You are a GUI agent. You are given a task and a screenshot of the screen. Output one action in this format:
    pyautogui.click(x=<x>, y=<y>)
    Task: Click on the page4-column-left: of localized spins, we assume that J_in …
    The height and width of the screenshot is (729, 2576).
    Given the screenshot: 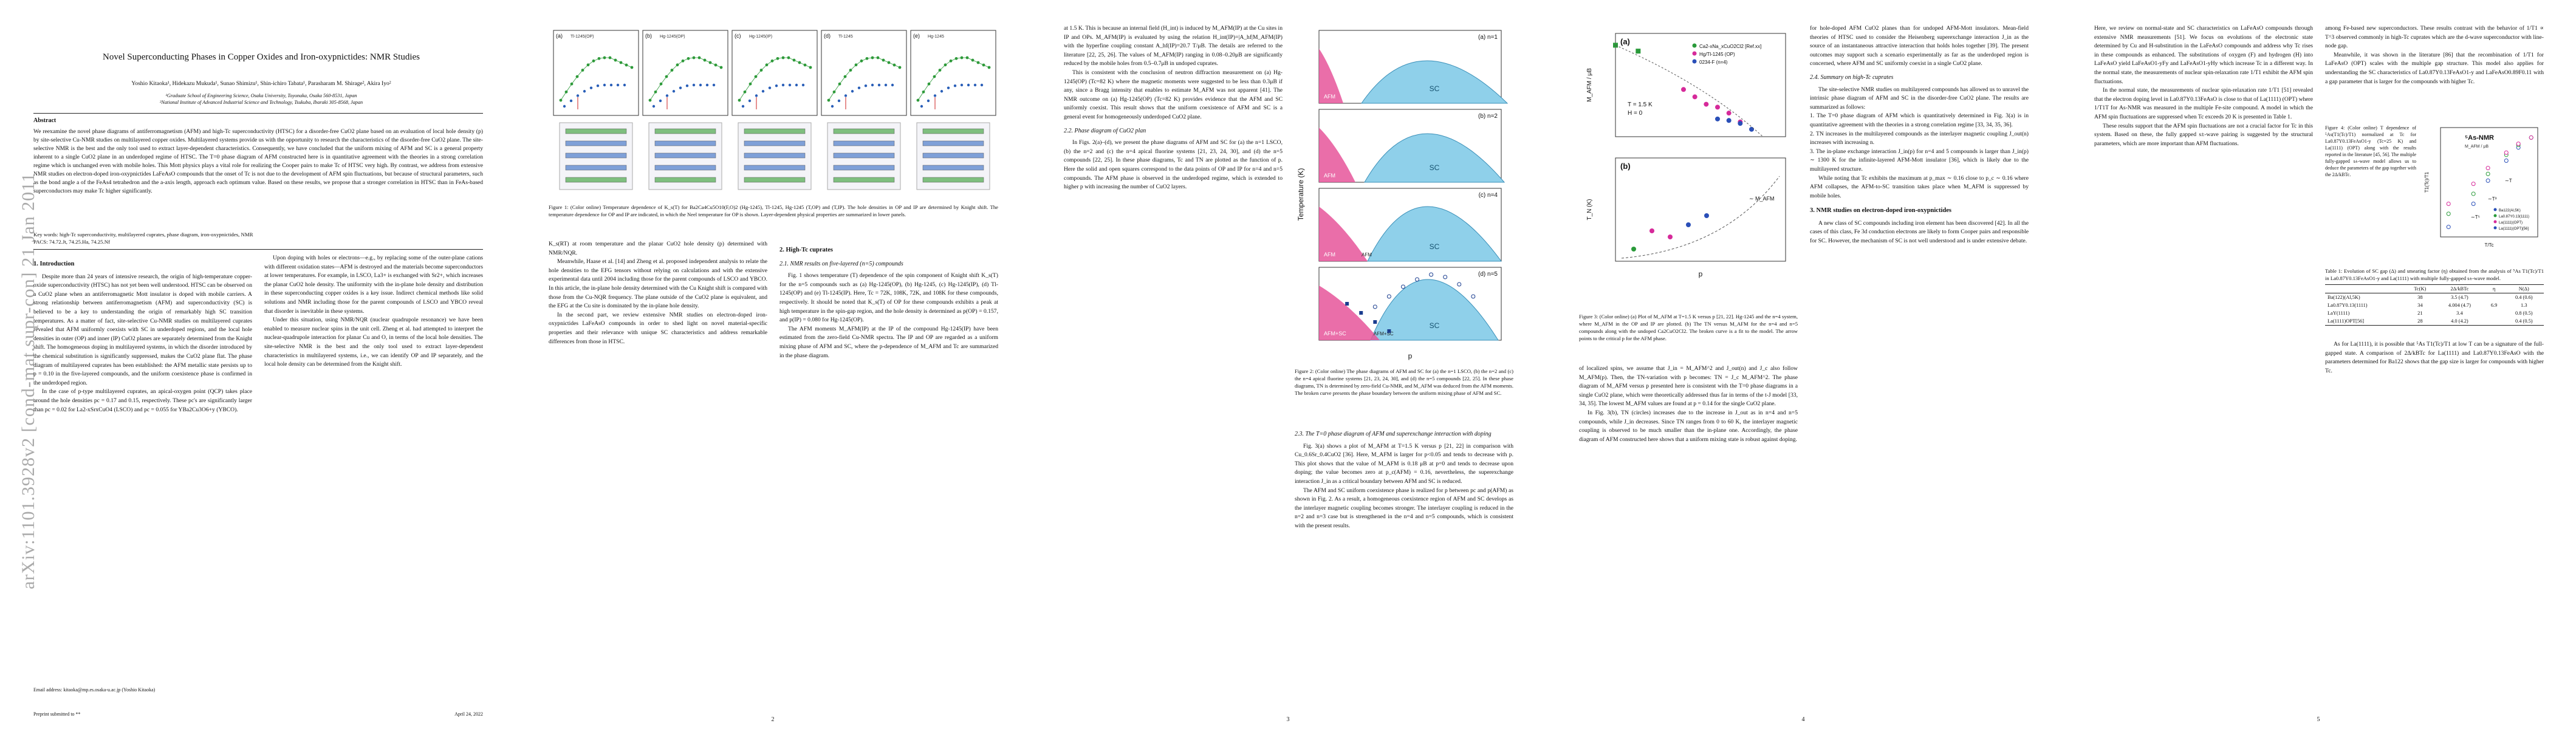 What is the action you would take?
    pyautogui.click(x=1689, y=404)
    